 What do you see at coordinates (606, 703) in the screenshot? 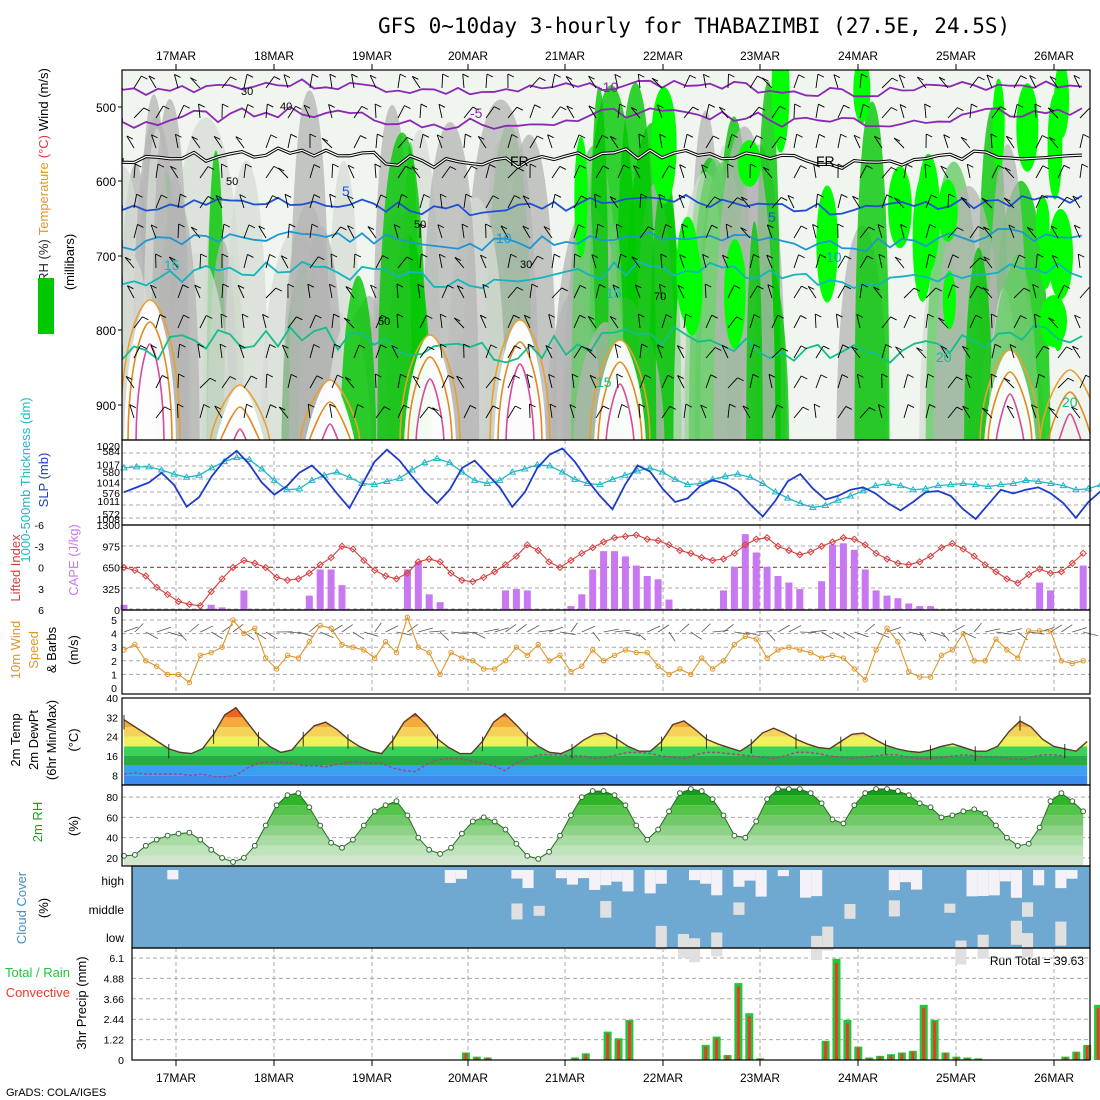
I see `temp-band` at bounding box center [606, 703].